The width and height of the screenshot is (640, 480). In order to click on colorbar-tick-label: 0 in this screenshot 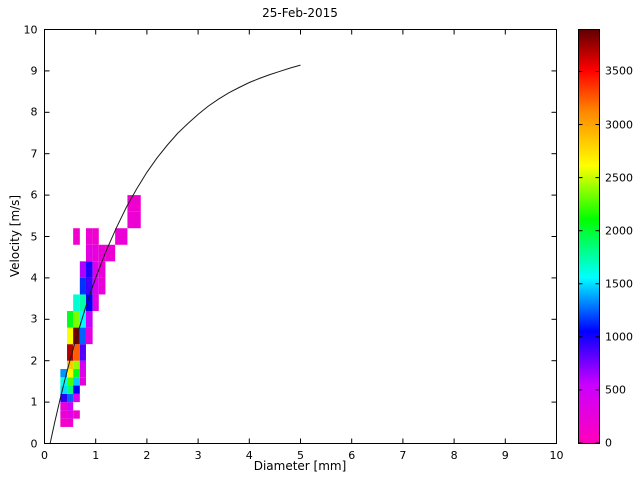, I will do `click(608, 443)`.